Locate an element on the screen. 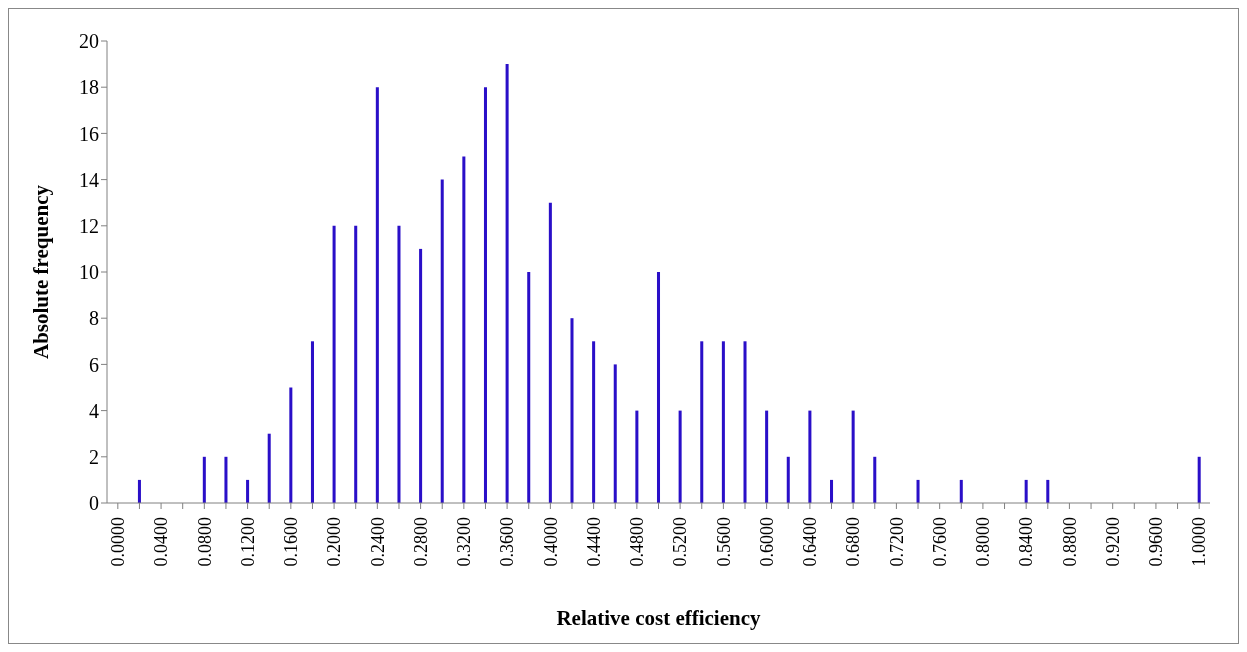 This screenshot has width=1247, height=652. x-tick-label: 0.4400 is located at coordinates (593, 542).